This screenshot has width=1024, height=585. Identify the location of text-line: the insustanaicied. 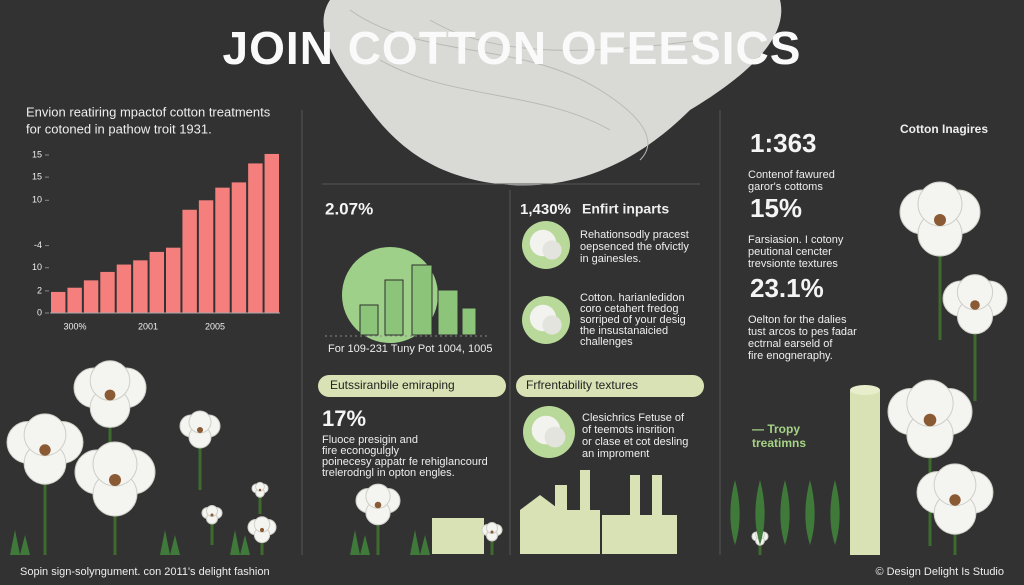
(624, 331).